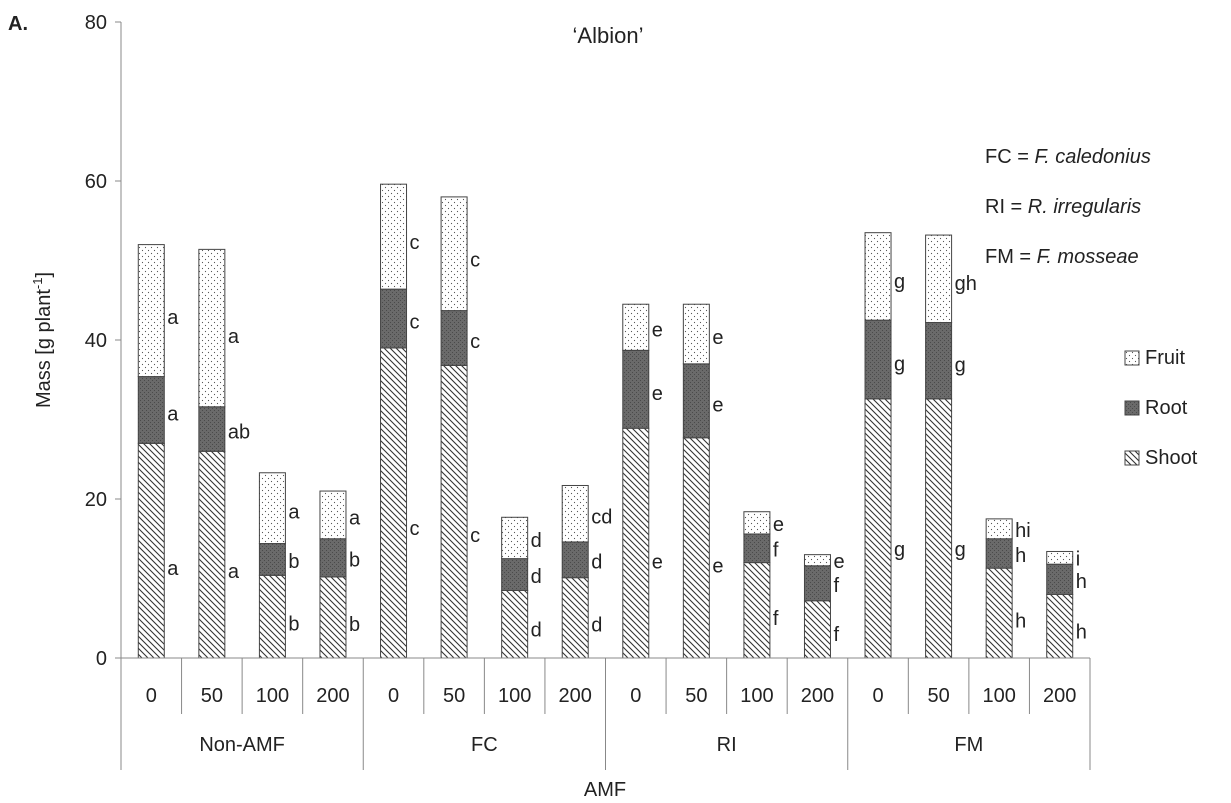 The height and width of the screenshot is (803, 1231). Describe the element at coordinates (1171, 458) in the screenshot. I see `legend-label-shoot: Shoot` at that location.